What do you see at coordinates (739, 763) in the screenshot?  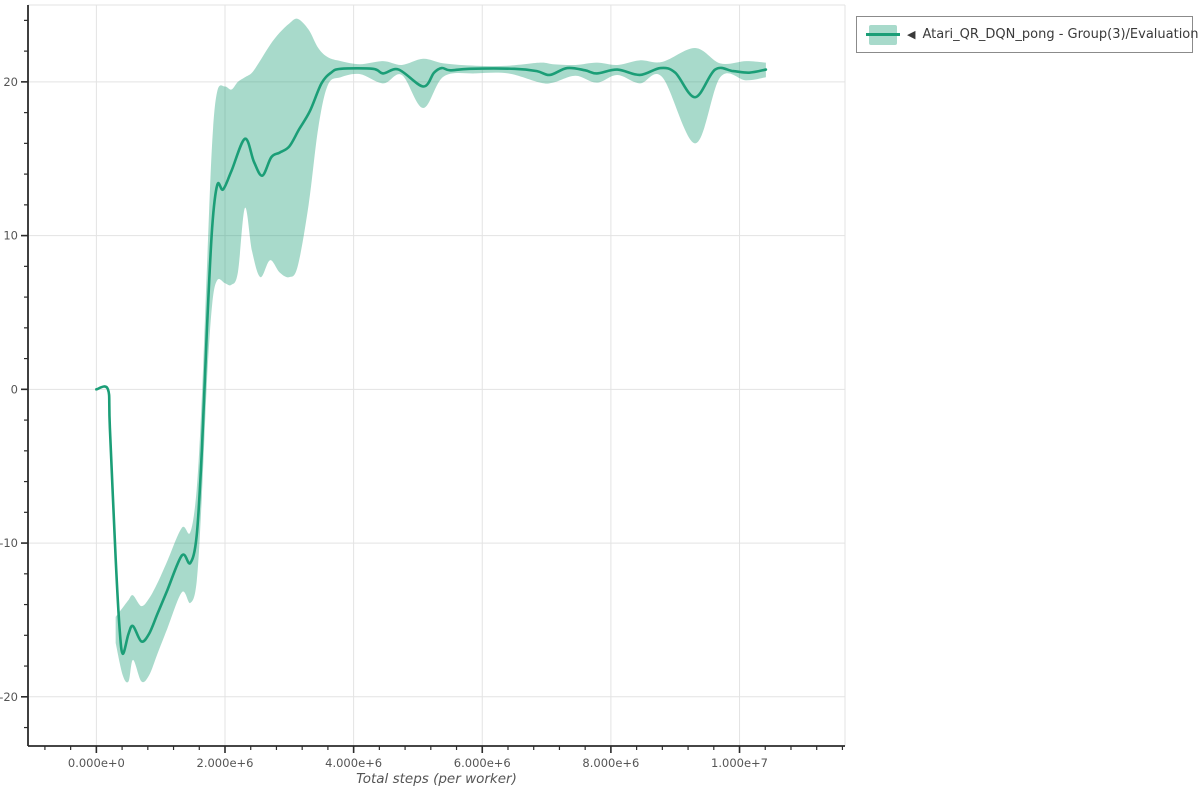 I see `x-tick-label: 1.000e+7` at bounding box center [739, 763].